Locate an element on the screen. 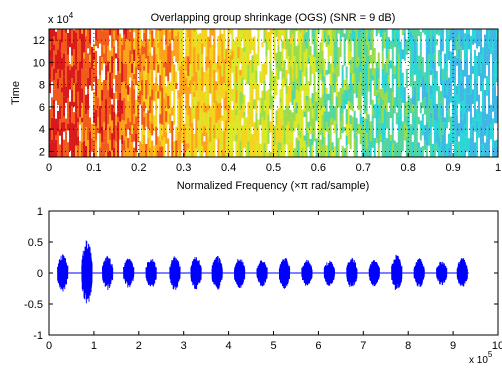 The image size is (502, 376). waveform-burst is located at coordinates (419, 272).